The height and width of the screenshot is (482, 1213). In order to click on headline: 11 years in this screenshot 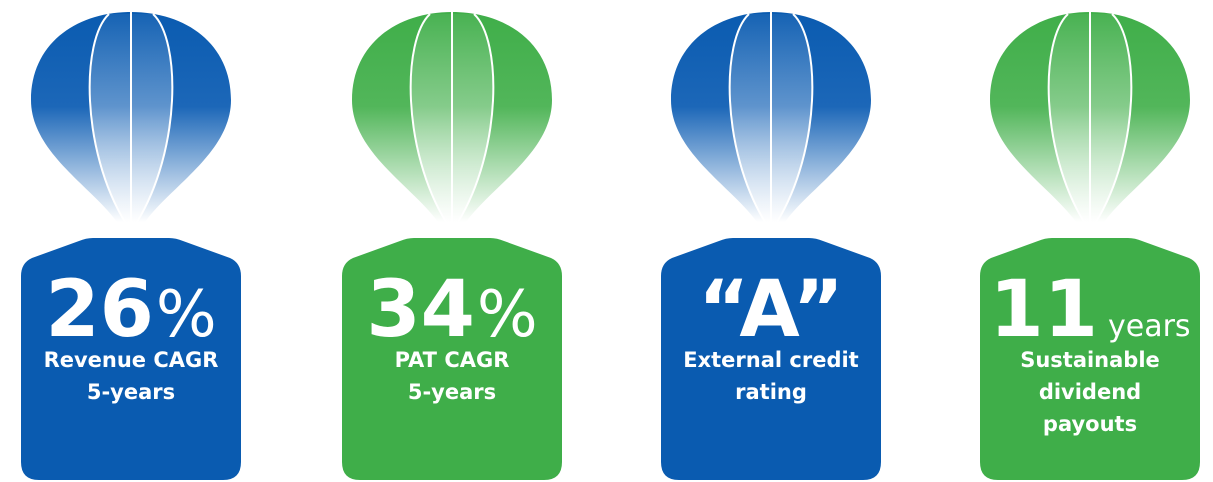, I will do `click(1089, 310)`.